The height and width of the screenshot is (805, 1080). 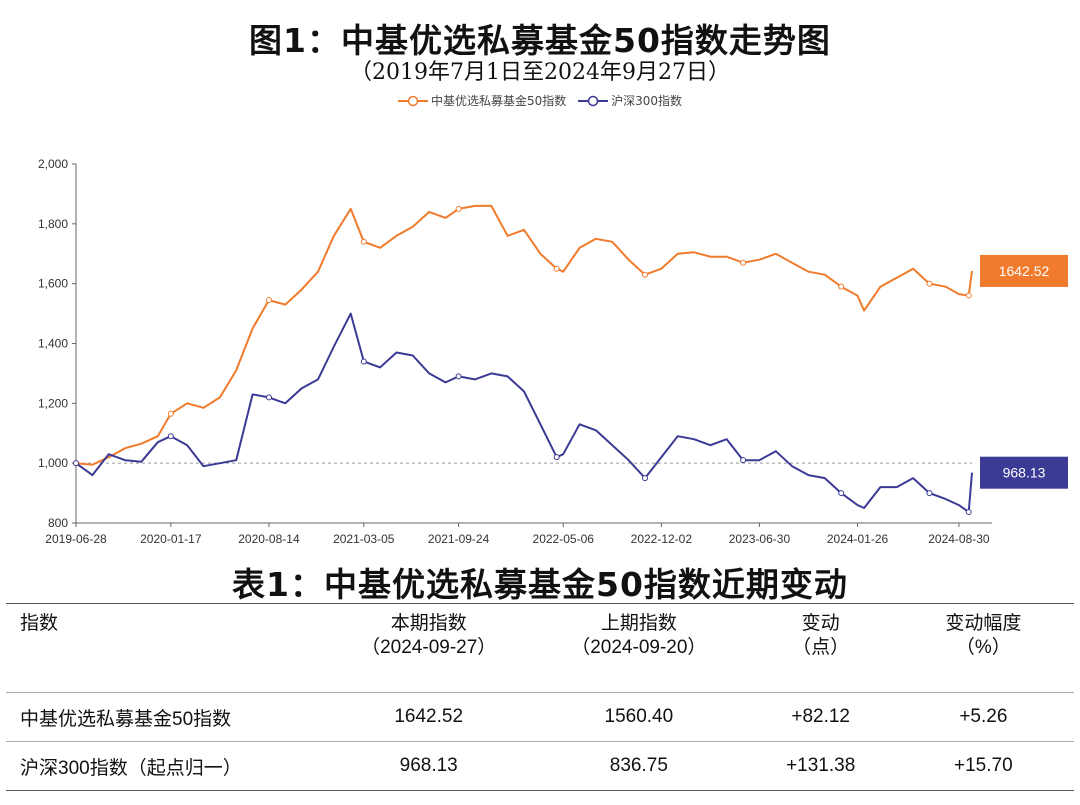 What do you see at coordinates (983, 648) in the screenshot?
I see `header-change-pct: 变动幅度 （%）` at bounding box center [983, 648].